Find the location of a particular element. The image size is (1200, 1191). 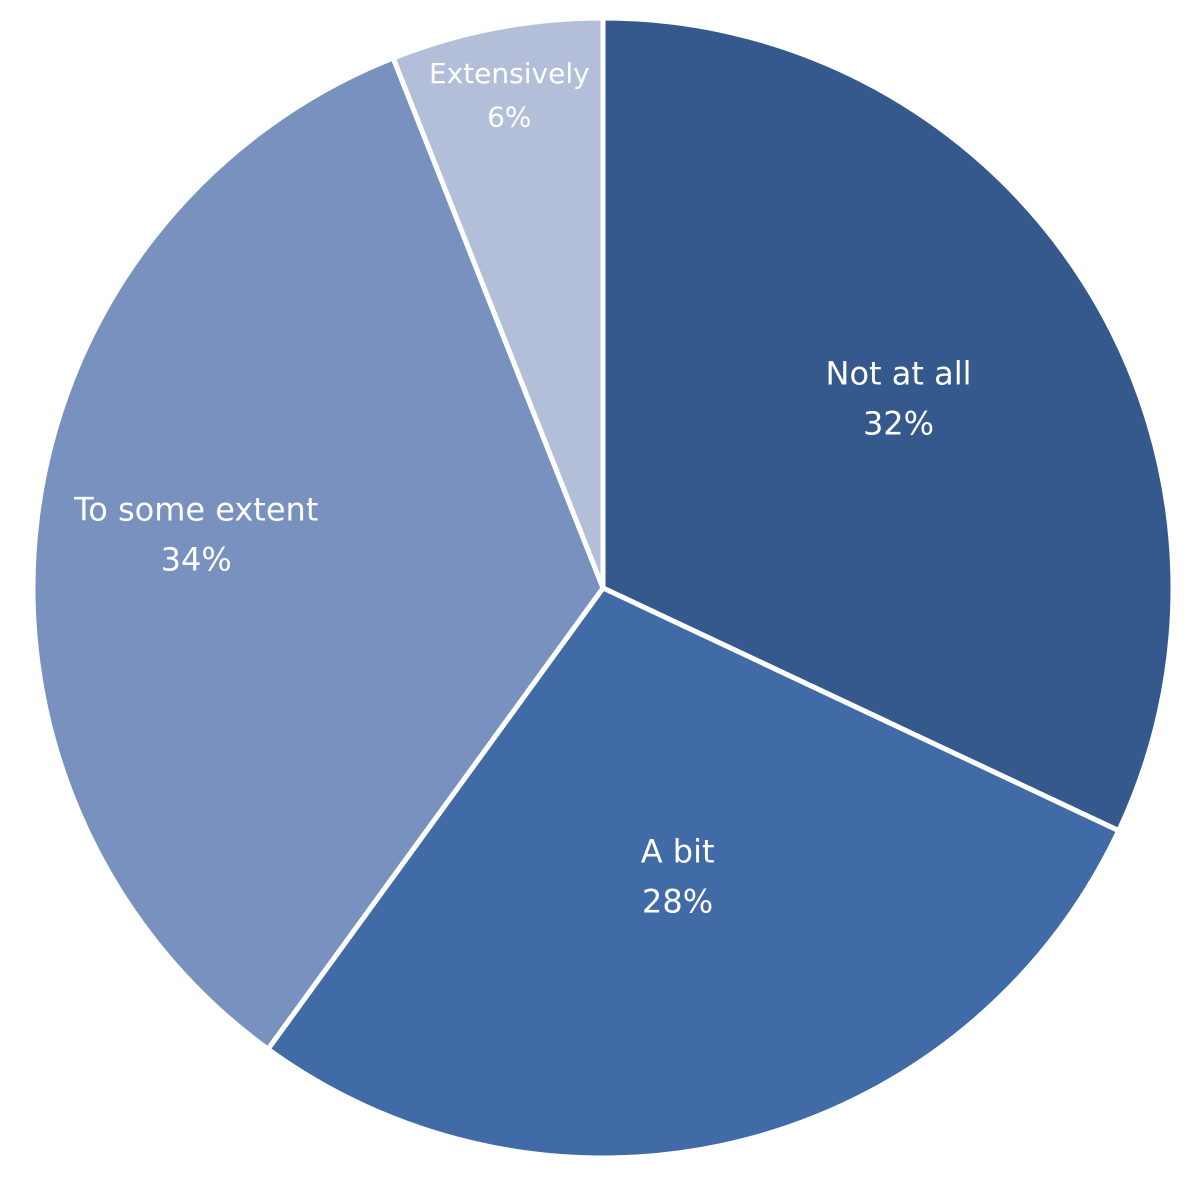

slice-value-label: 34% is located at coordinates (196, 560).